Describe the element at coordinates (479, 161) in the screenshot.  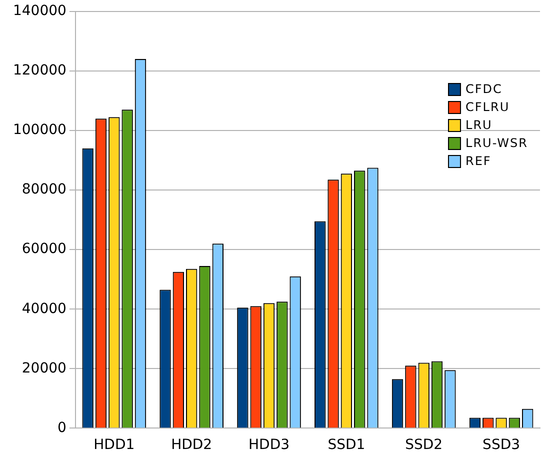
I see `legend-label: REF` at that location.